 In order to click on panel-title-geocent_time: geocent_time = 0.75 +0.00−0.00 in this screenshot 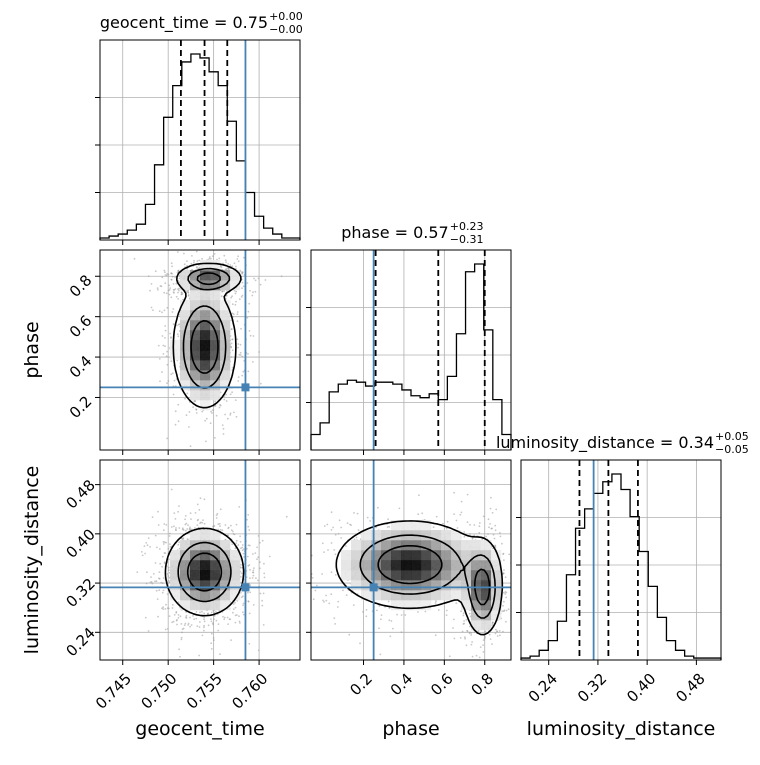, I will do `click(201, 23)`.